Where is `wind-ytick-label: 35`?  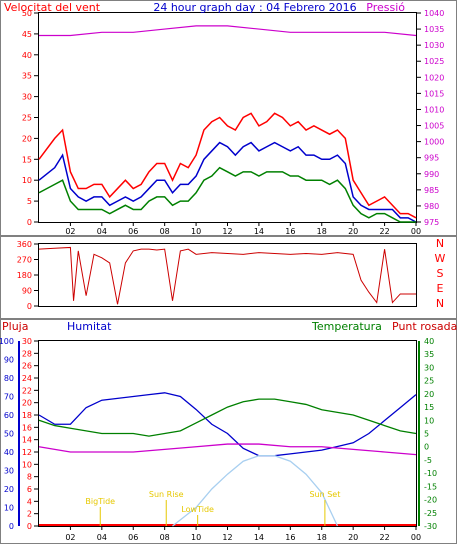
wind-ytick-label: 35 is located at coordinates (27, 76).